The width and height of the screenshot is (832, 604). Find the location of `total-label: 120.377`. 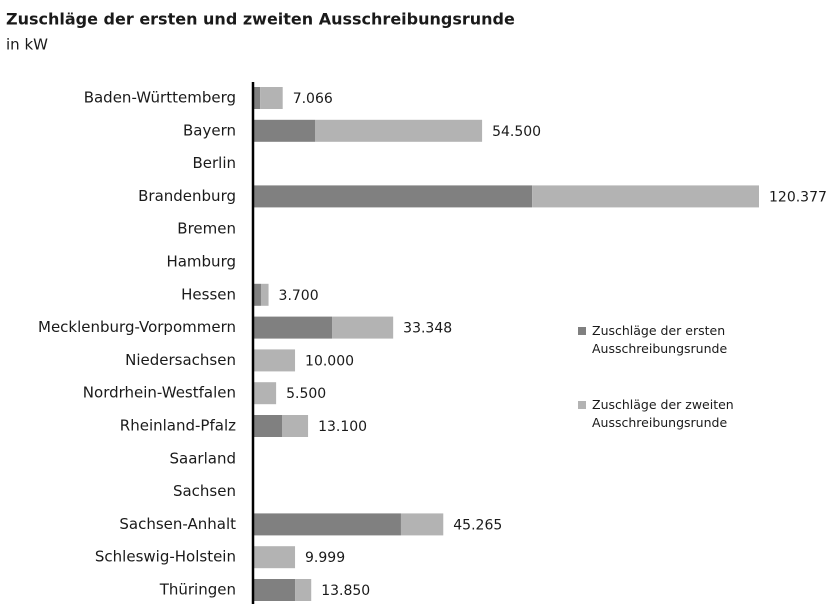

total-label: 120.377 is located at coordinates (798, 197).